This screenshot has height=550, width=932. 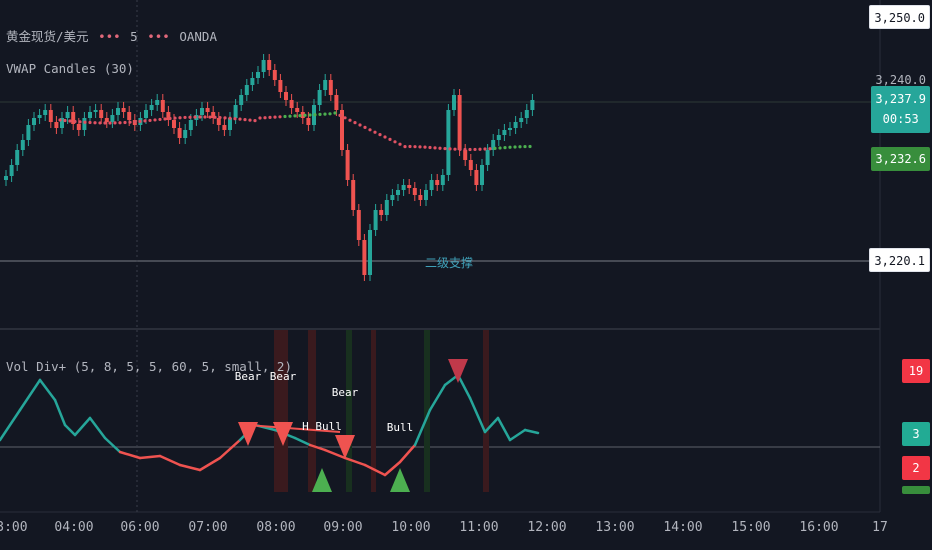 I want to click on time-tick-label: 06:00, so click(x=139, y=527).